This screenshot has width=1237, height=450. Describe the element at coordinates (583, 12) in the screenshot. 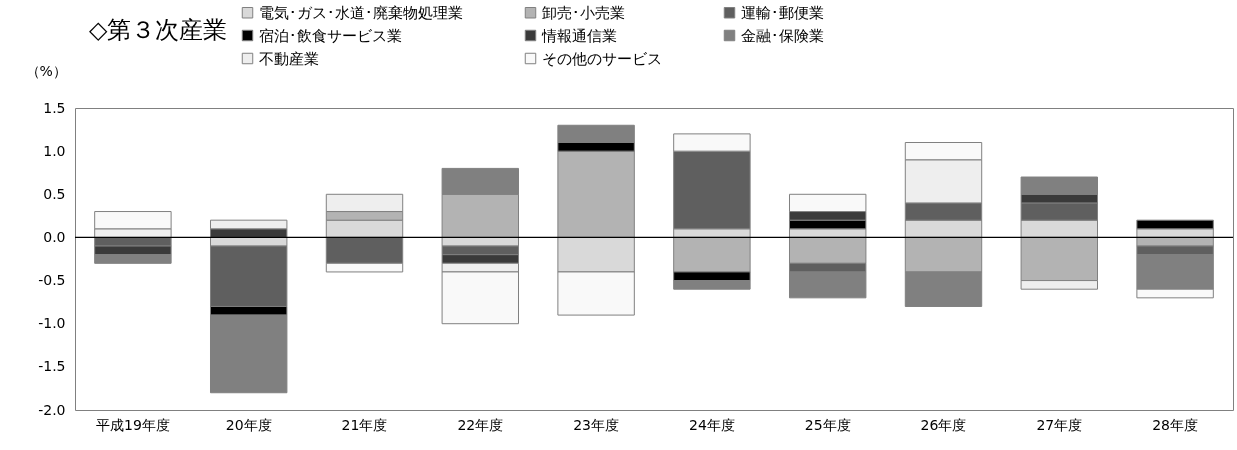

I see `legend-label: 卸売･小売業` at that location.